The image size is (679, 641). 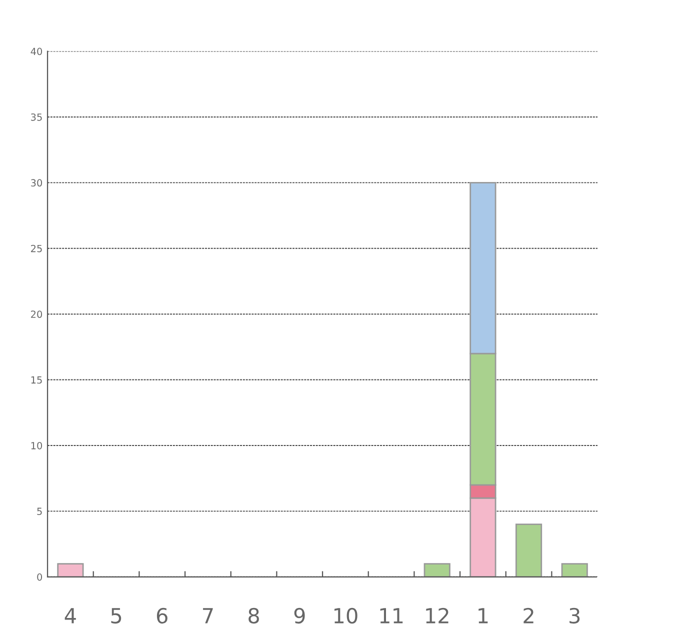 I want to click on y-tick-label: 10, so click(x=36, y=446).